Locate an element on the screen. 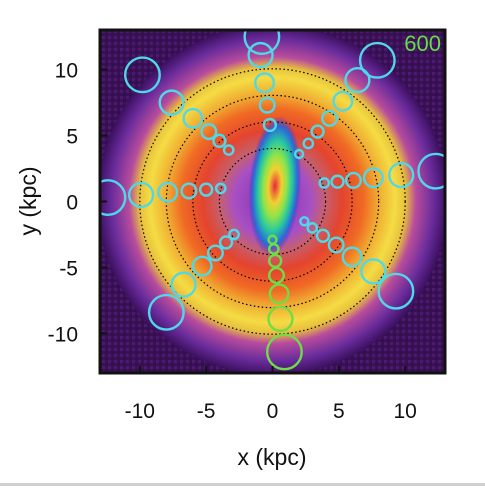 The height and width of the screenshot is (489, 485). guide-circle is located at coordinates (272, 201).